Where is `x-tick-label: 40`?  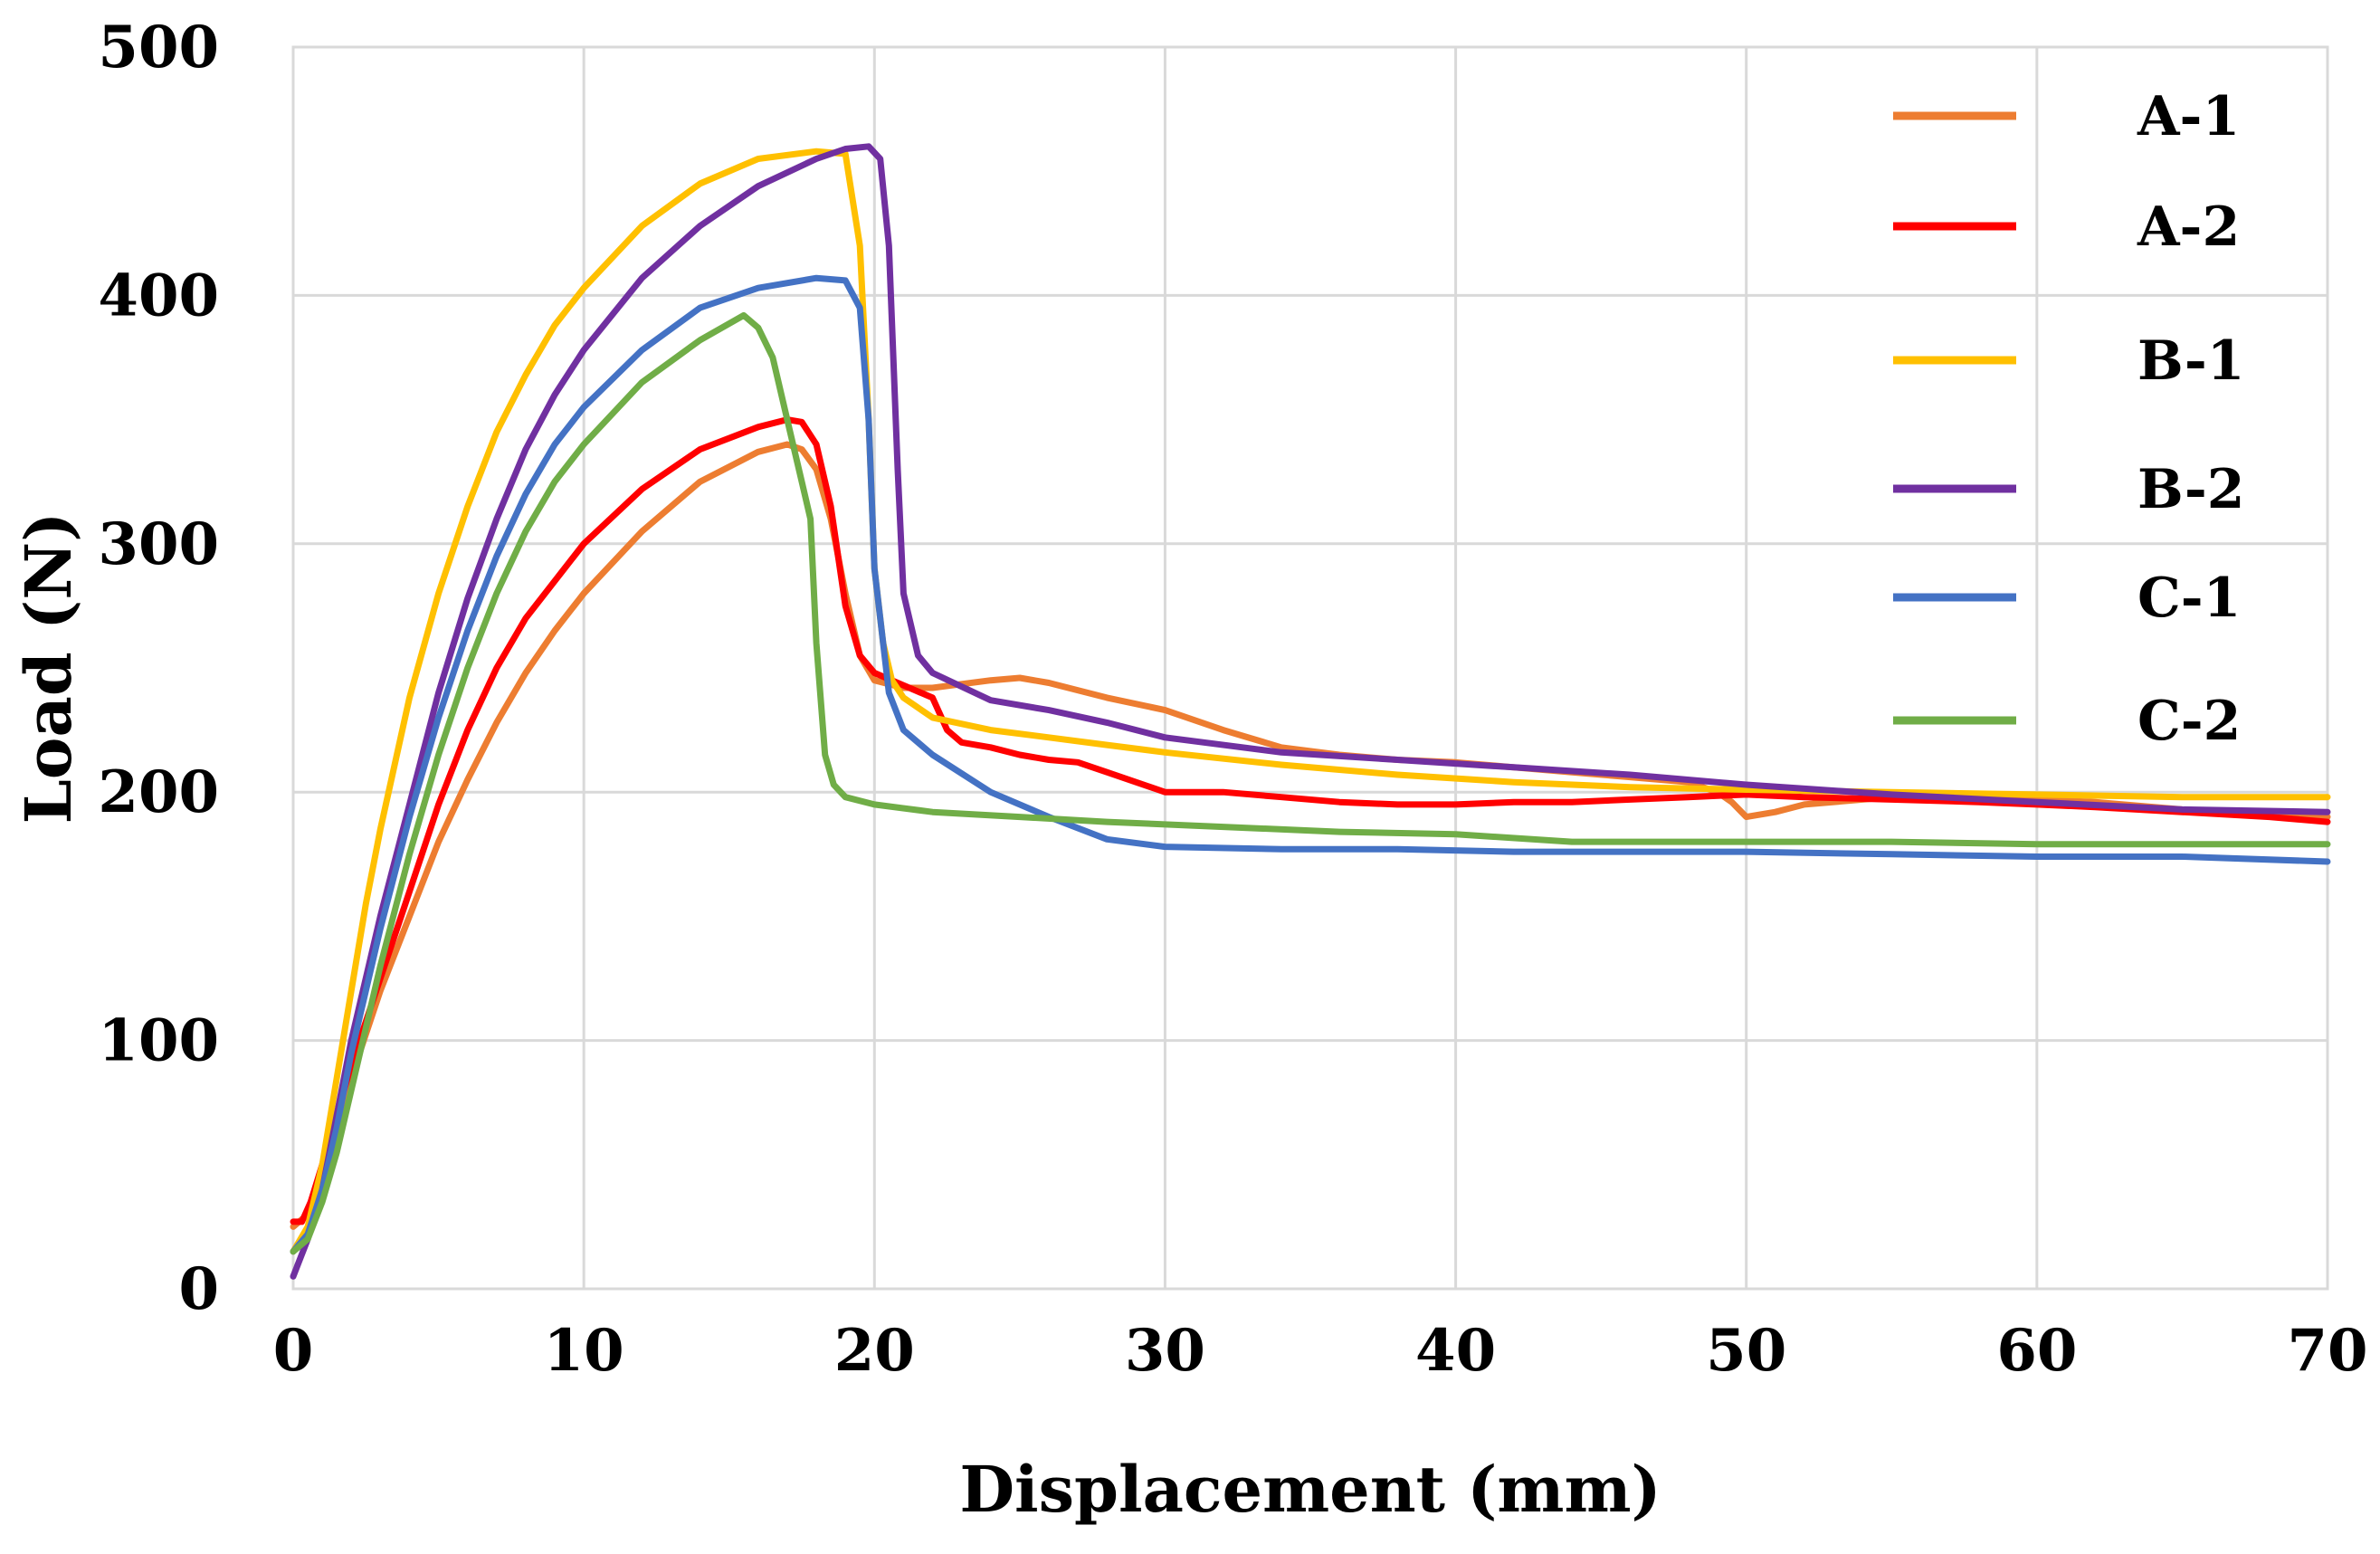 x-tick-label: 40 is located at coordinates (1455, 1351).